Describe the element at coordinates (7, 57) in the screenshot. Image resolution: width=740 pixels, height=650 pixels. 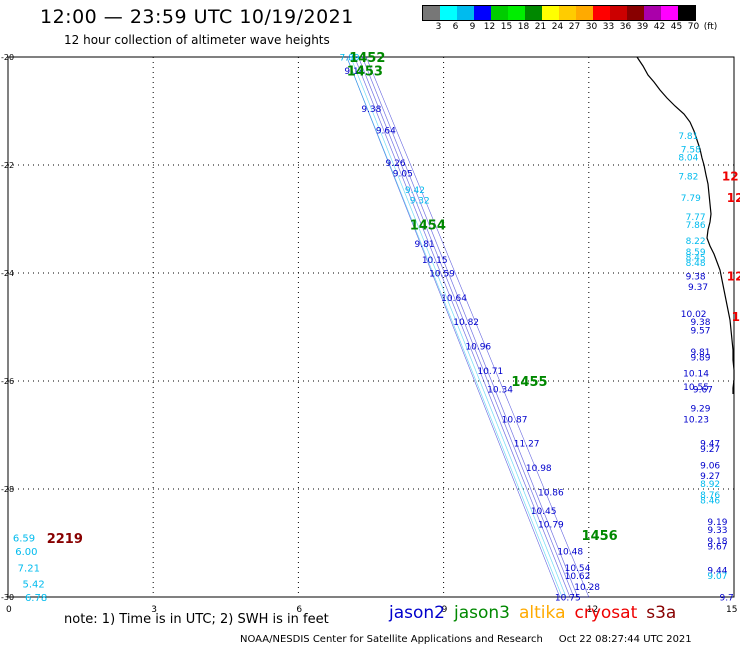
I see `y-tick-label: -20` at that location.